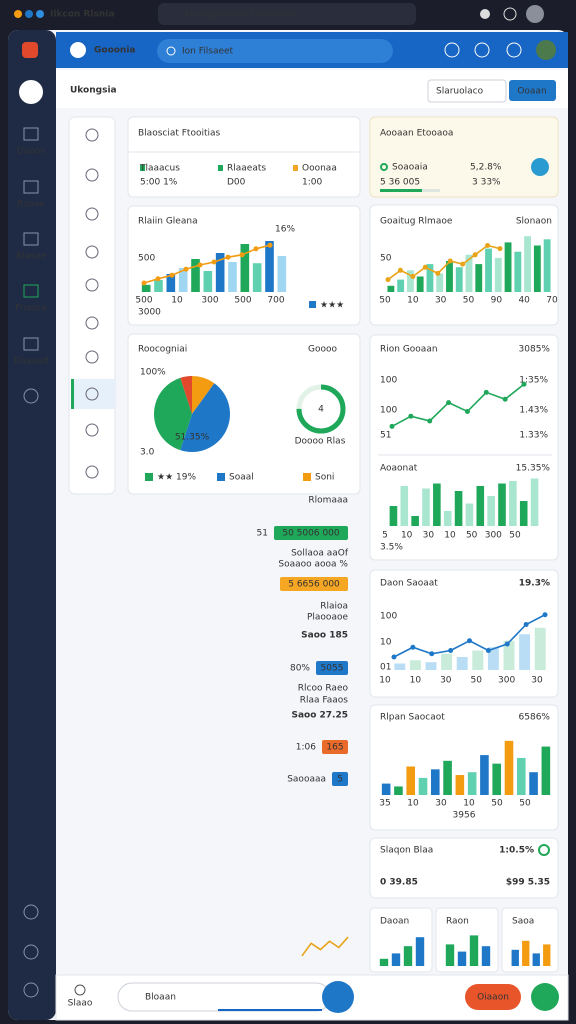 Image resolution: width=576 pixels, height=1024 pixels. I want to click on x-tick-label: 300, so click(493, 536).